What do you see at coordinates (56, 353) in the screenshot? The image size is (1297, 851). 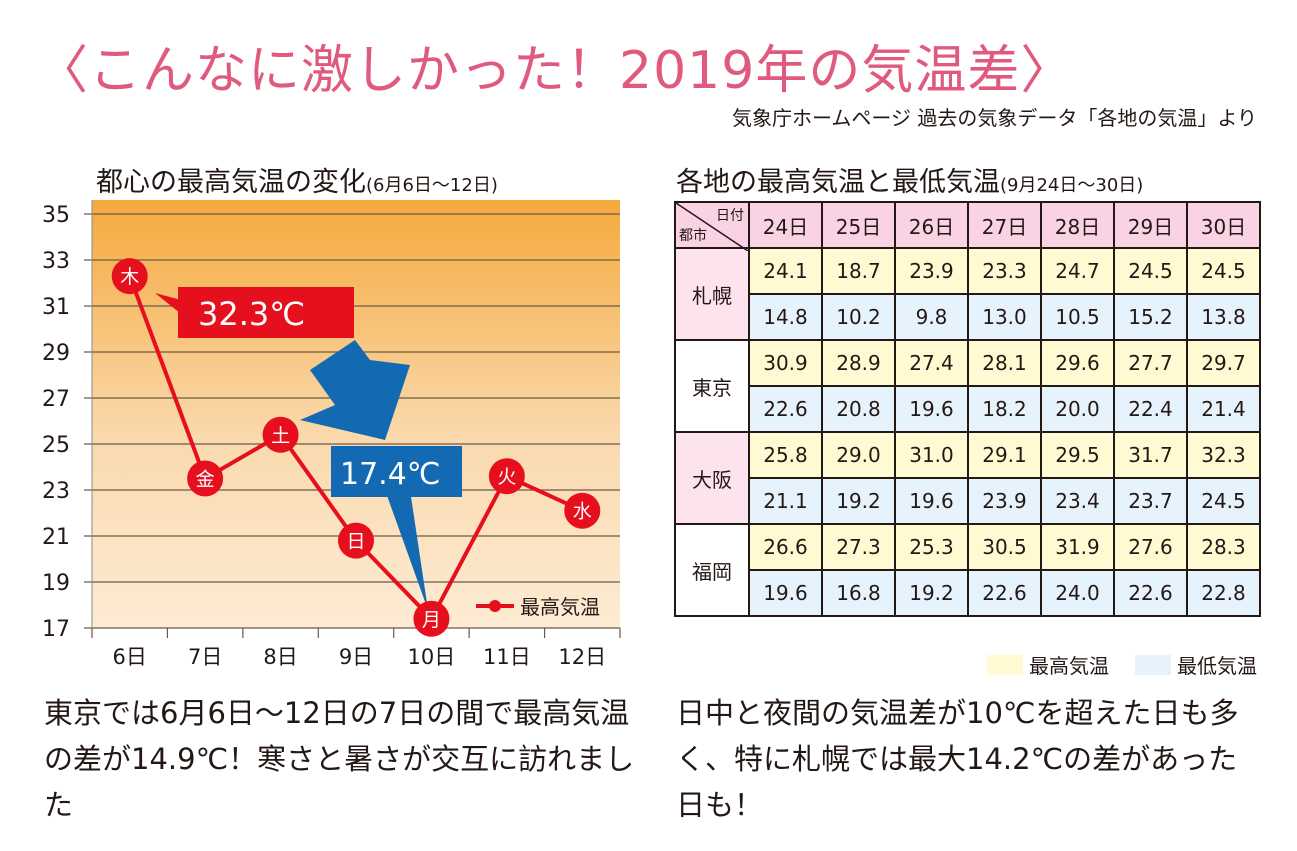 I see `y-tick-label: 29` at bounding box center [56, 353].